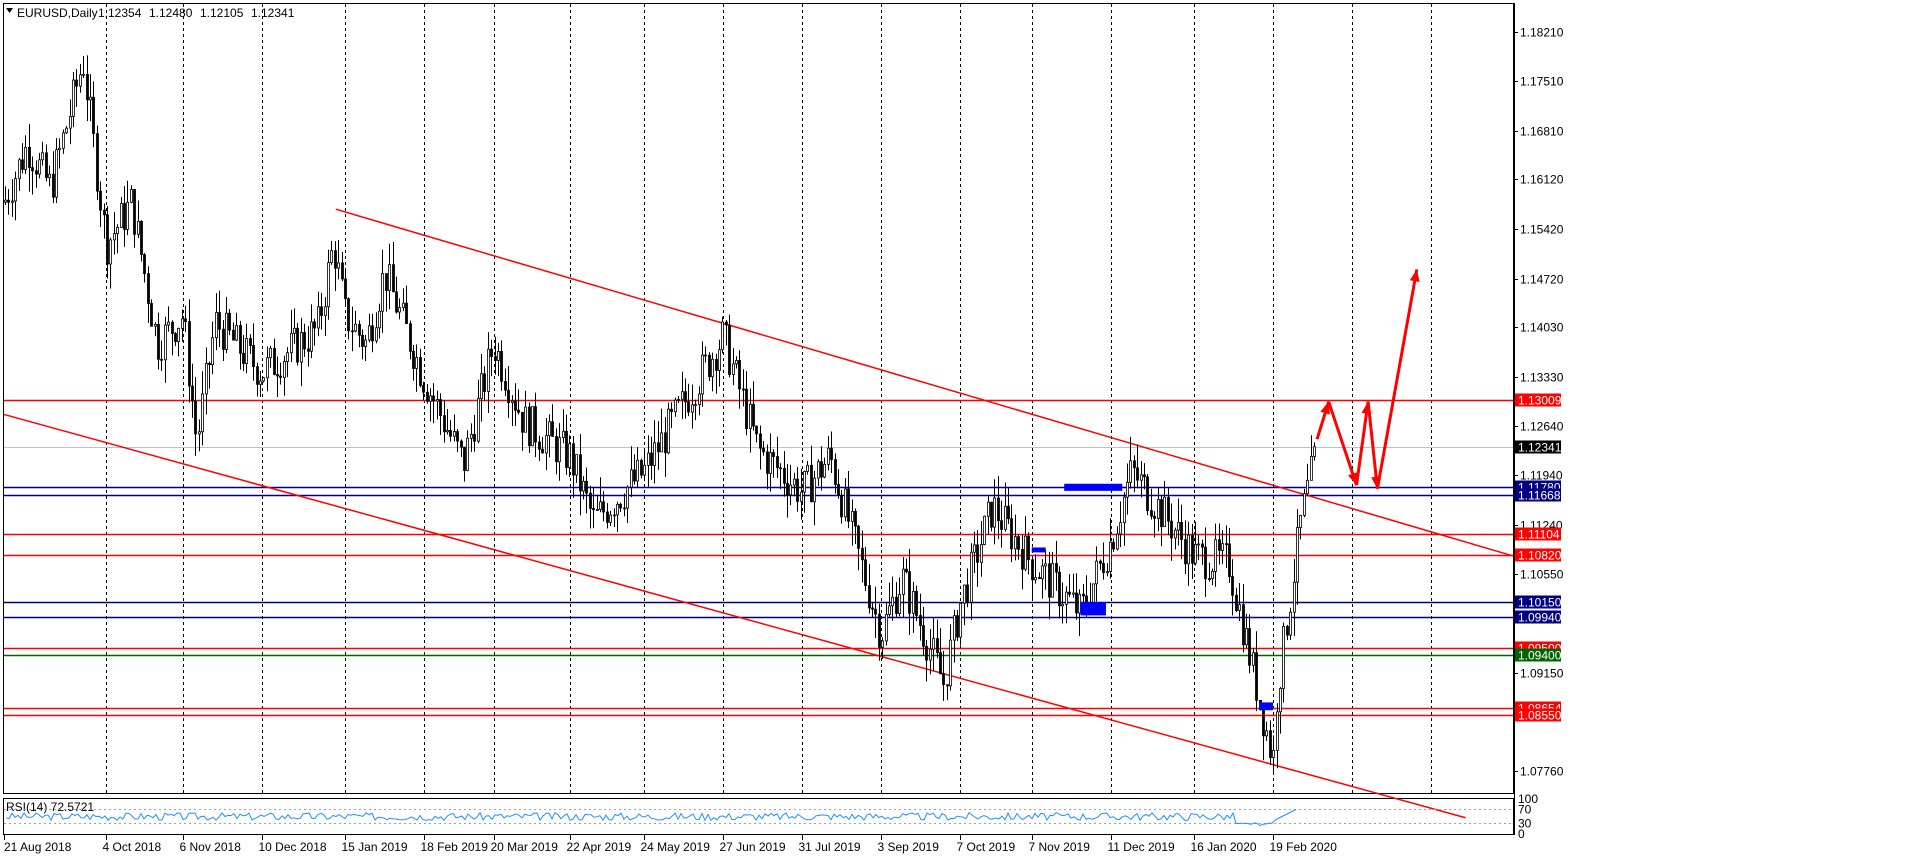 This screenshot has height=856, width=1919. What do you see at coordinates (222, 13) in the screenshot?
I see `header-low: 1.12105` at bounding box center [222, 13].